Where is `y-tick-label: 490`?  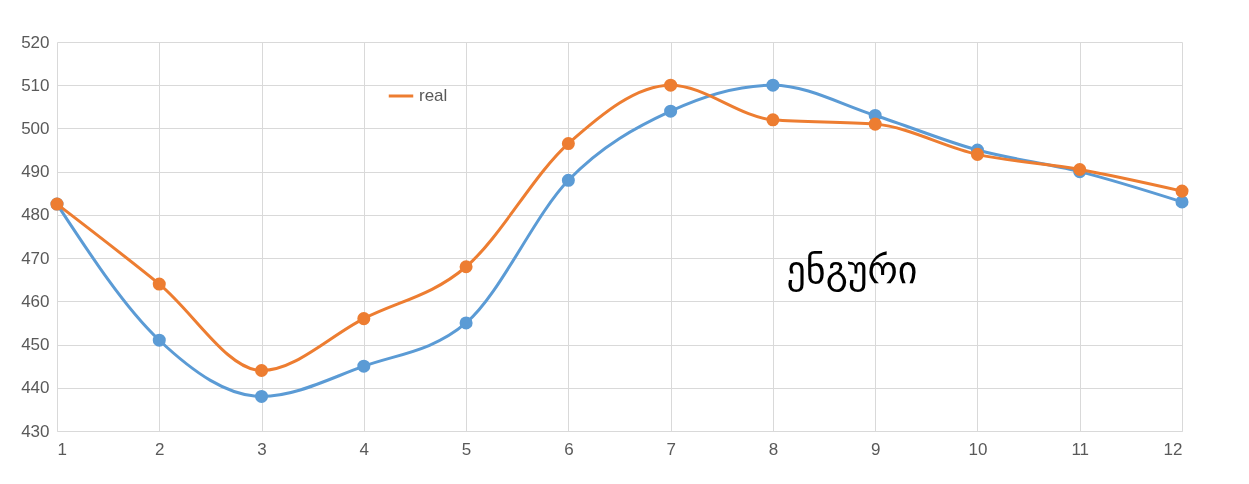 y-tick-label: 490 is located at coordinates (35, 172).